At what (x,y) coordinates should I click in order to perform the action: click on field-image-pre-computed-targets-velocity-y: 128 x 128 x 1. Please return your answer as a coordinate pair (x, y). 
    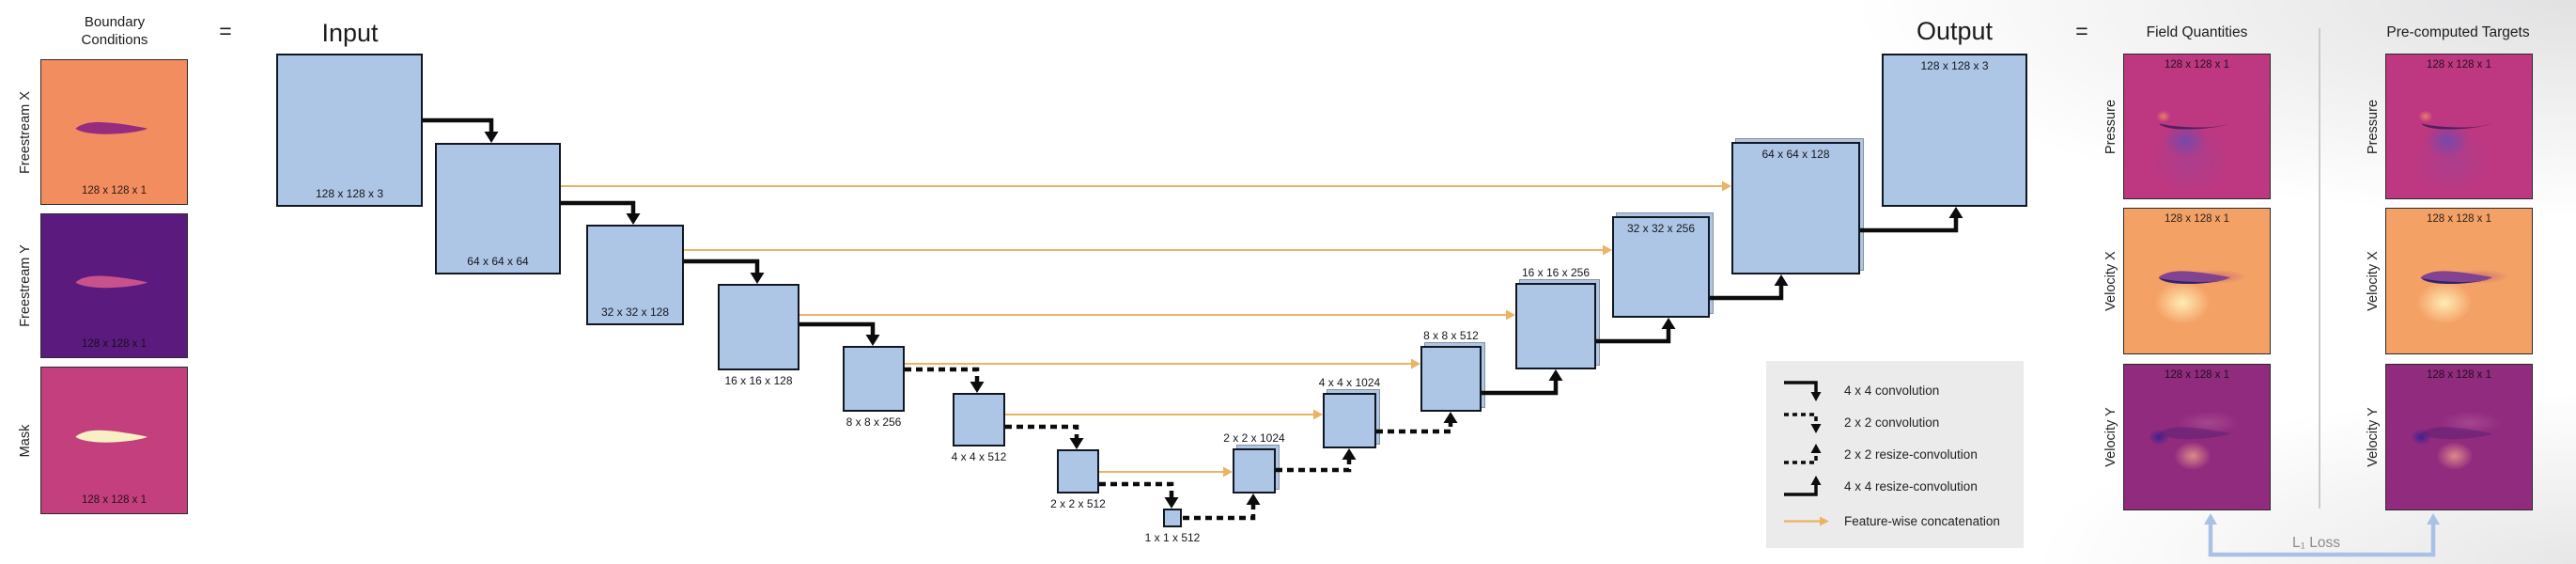
    Looking at the image, I should click on (2459, 437).